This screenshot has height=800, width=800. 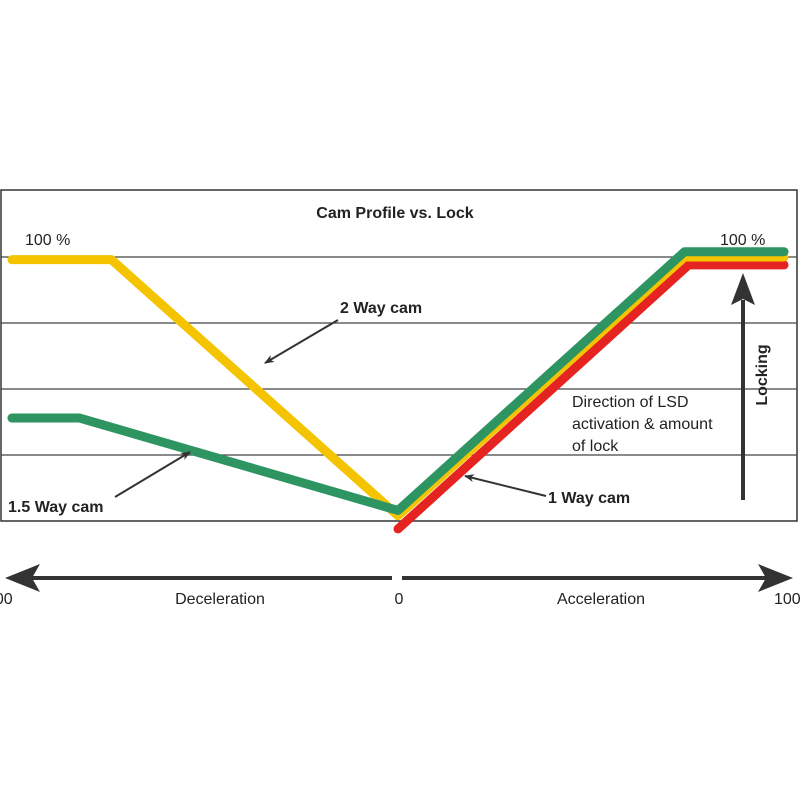 I want to click on label-2-way-cam: 2 Way cam, so click(x=381, y=308).